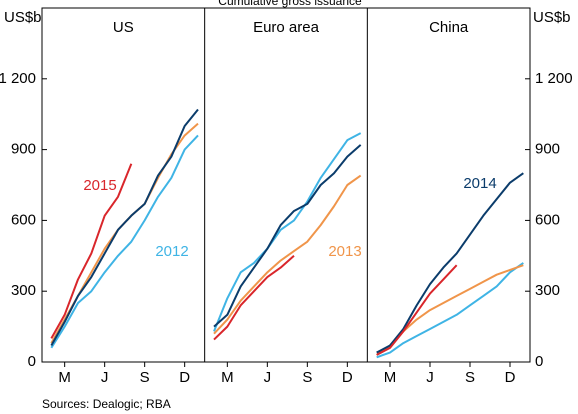 The width and height of the screenshot is (578, 414). I want to click on source: Sources: Dealogic; RBA, so click(106, 404).